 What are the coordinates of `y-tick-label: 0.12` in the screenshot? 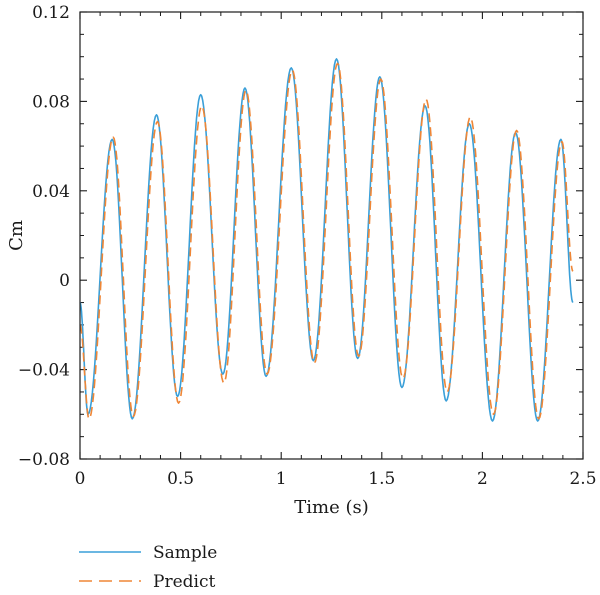 It's located at (51, 13).